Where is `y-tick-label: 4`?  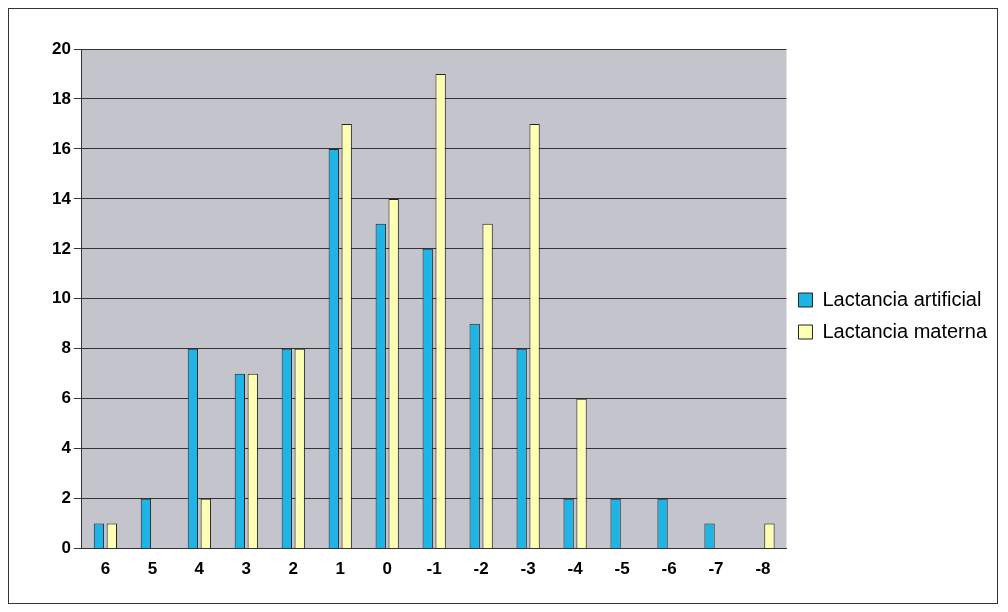
y-tick-label: 4 is located at coordinates (66, 448).